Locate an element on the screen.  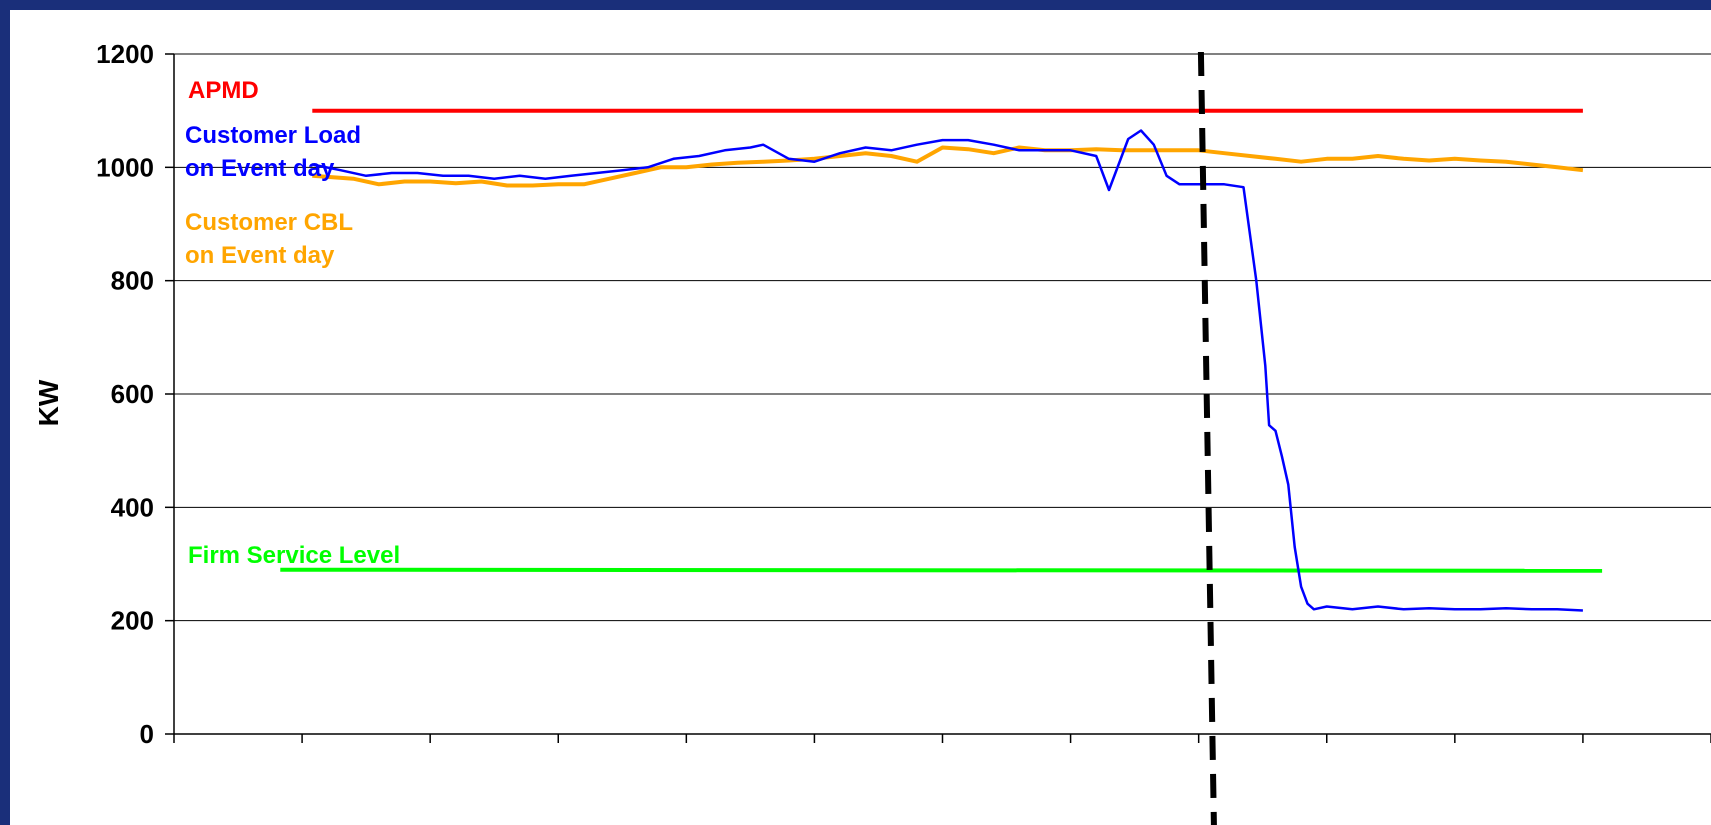
cbl-label-line1: Customer CBL is located at coordinates (269, 222).